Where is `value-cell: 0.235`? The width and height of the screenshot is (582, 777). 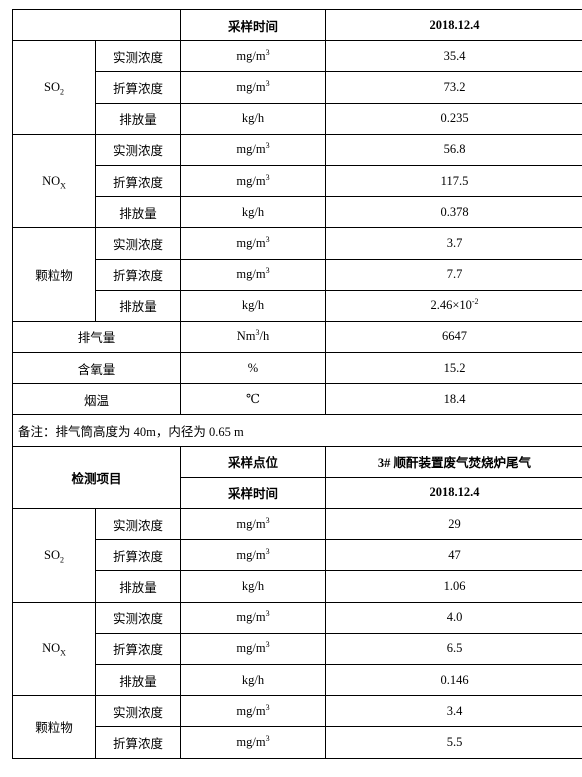 value-cell: 0.235 is located at coordinates (454, 118).